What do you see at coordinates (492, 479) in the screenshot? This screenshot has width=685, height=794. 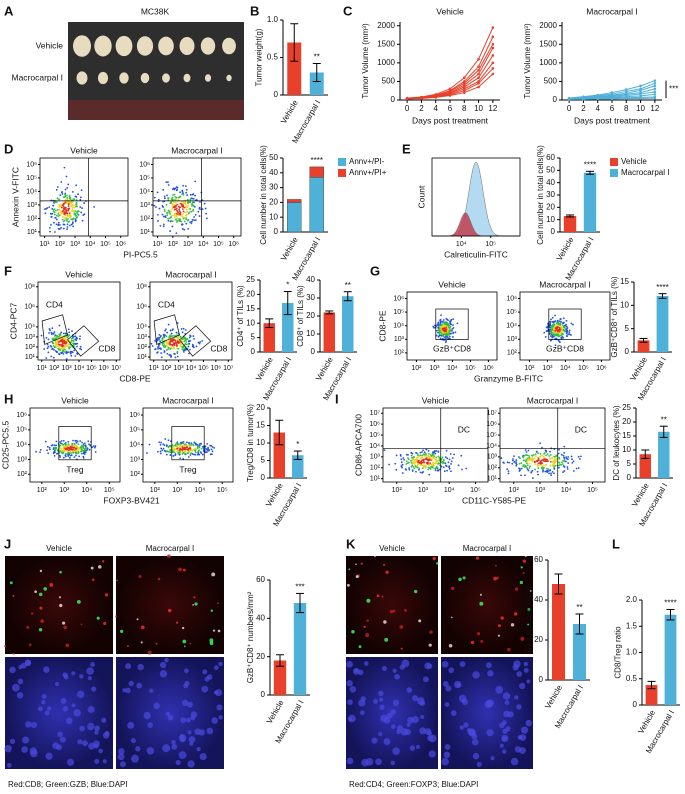 I see `y-tick-label: 10¹` at bounding box center [492, 479].